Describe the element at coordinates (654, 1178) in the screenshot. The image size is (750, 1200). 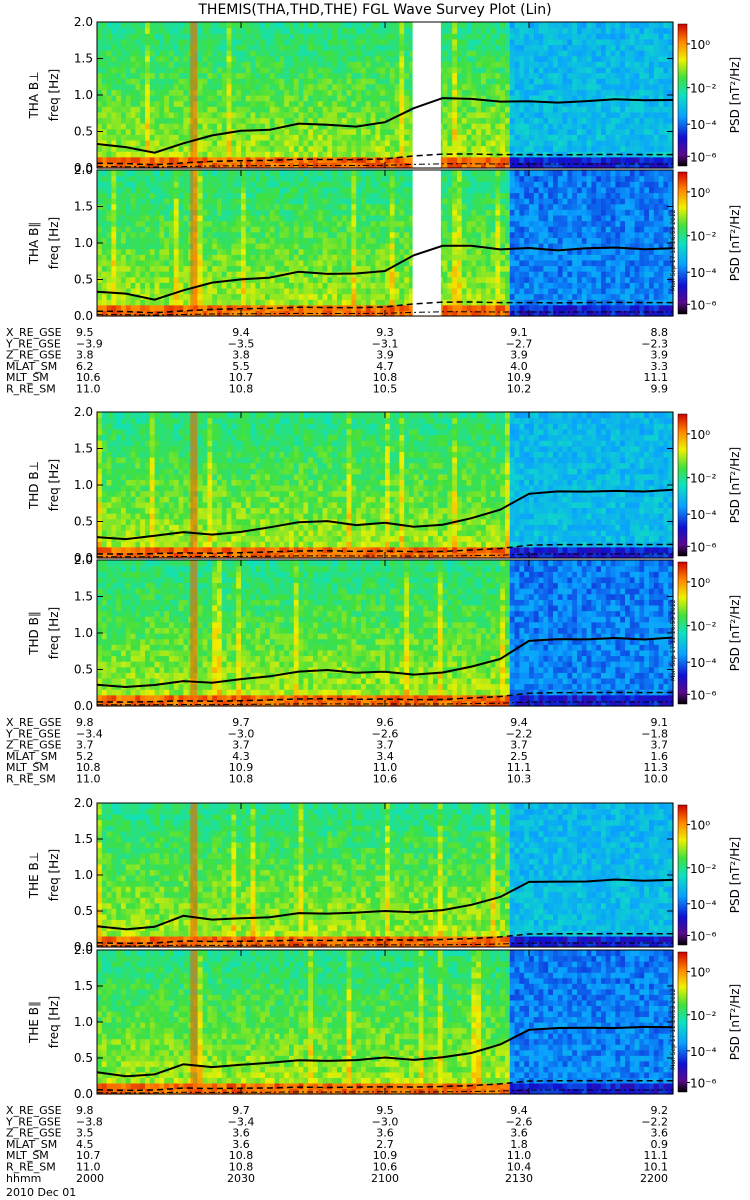
I see `ephemeris-value: 2200` at that location.